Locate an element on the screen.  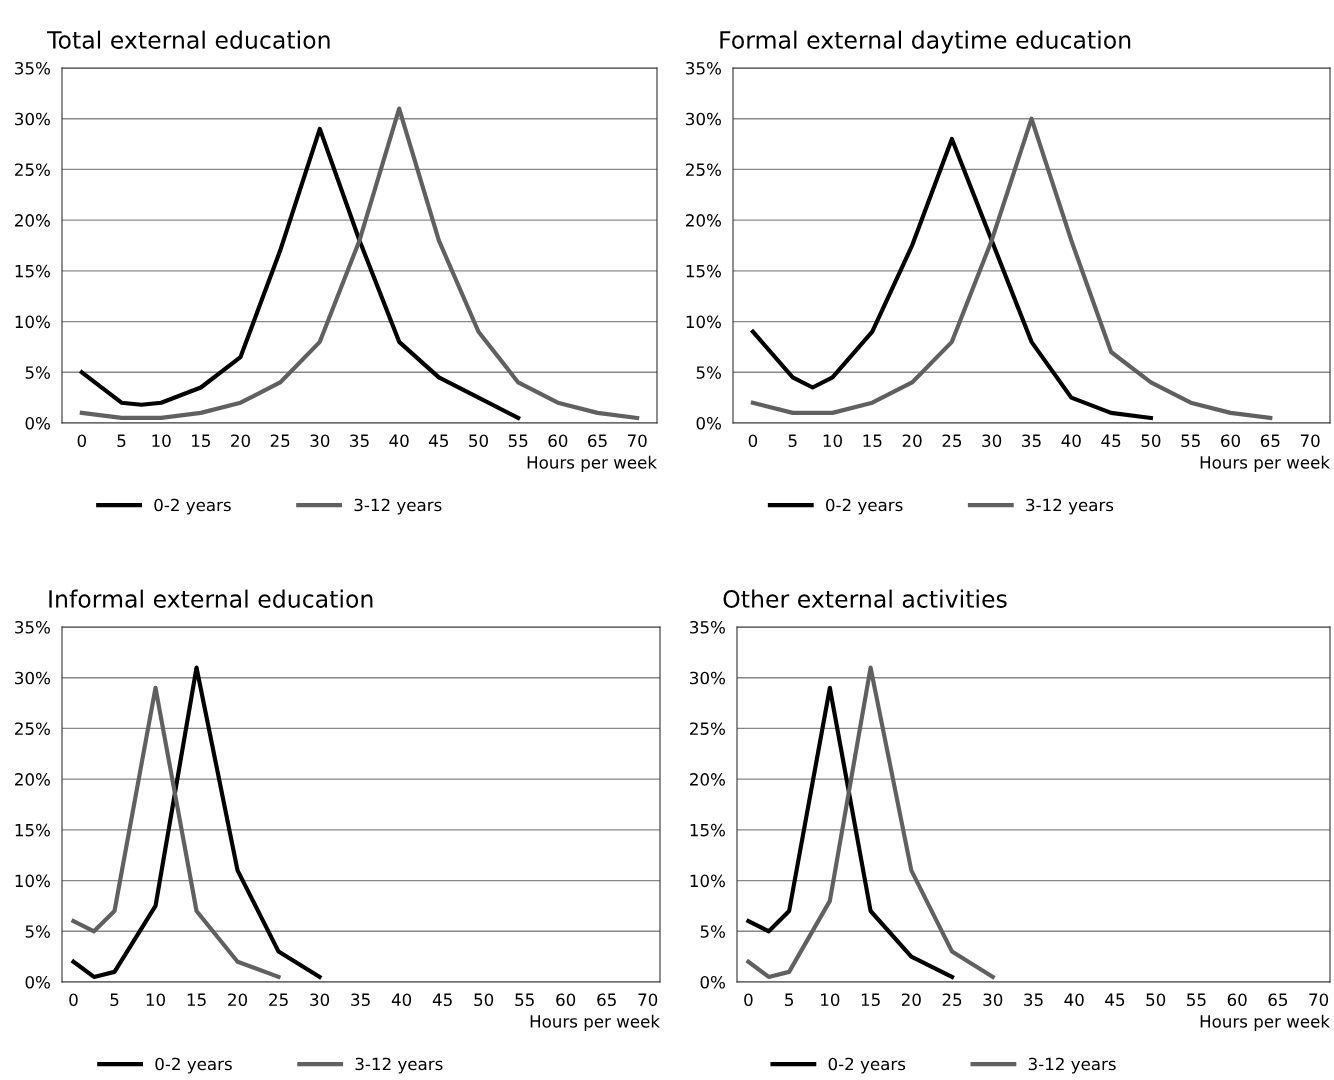
chart-title: Informal external education is located at coordinates (211, 598).